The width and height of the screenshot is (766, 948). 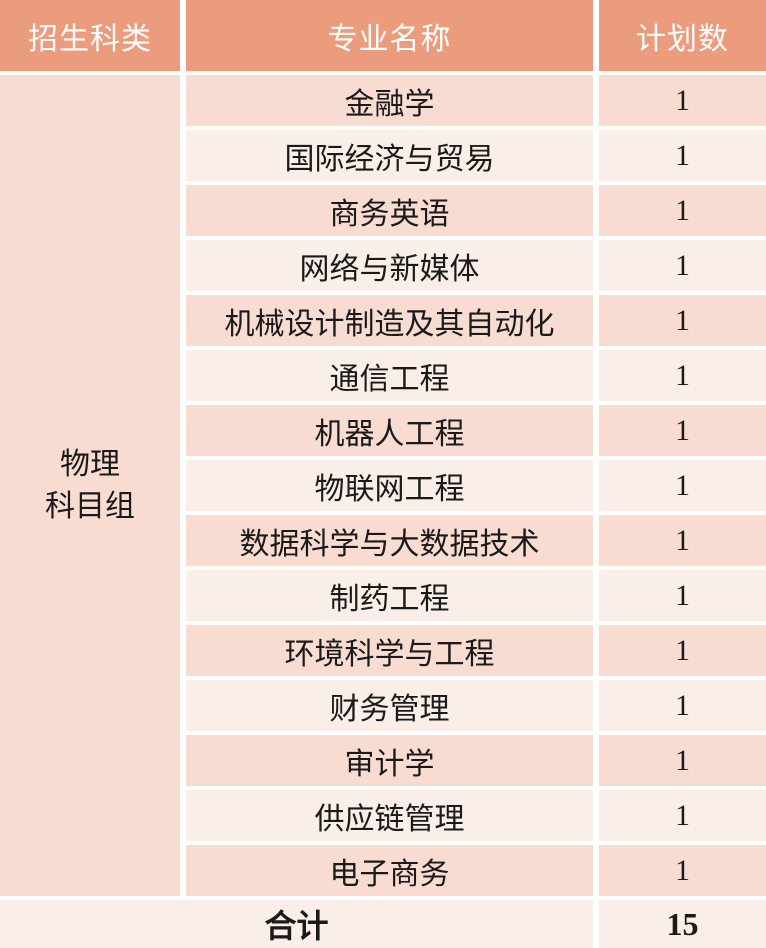 I want to click on major-cell: 金融学, so click(x=389, y=100).